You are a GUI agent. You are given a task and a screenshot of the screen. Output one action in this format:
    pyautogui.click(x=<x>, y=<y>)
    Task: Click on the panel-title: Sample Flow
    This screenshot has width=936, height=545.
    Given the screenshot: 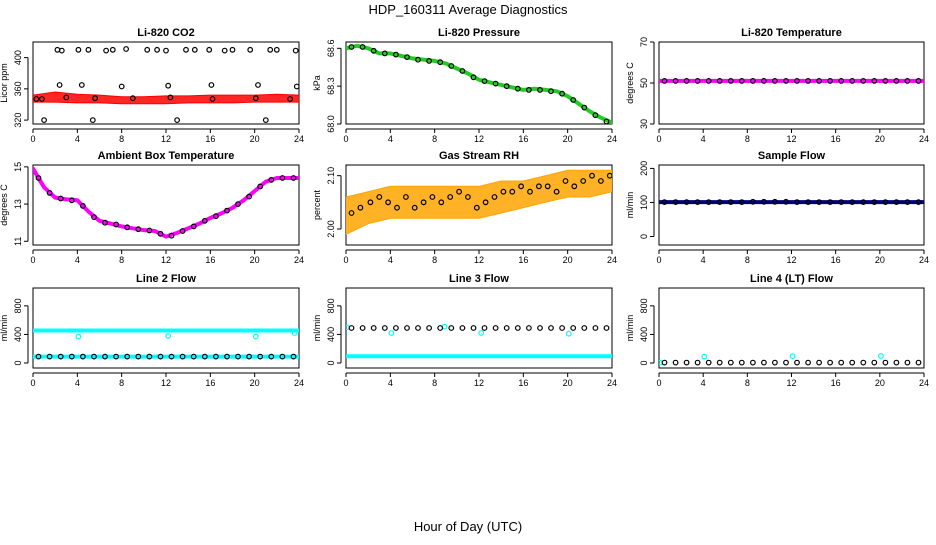 What is the action you would take?
    pyautogui.click(x=792, y=156)
    